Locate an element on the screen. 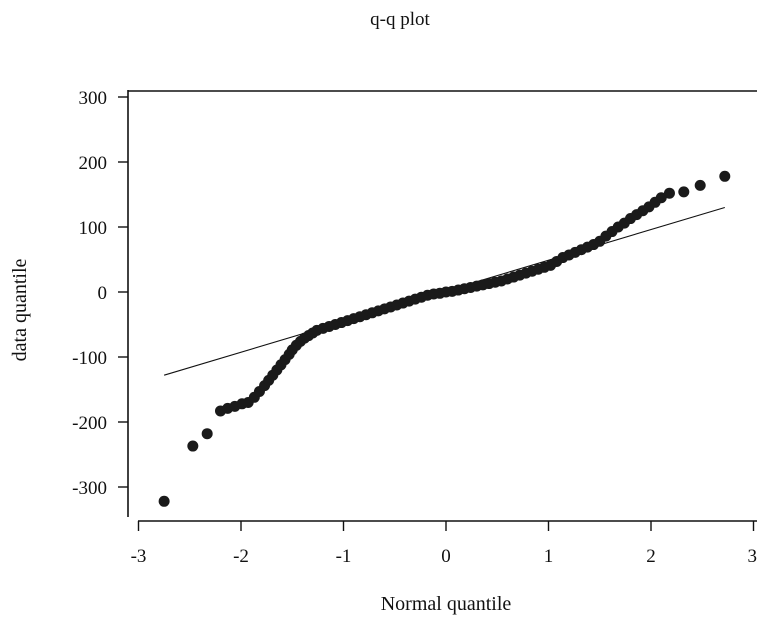  y-axis-ticks: -300 -200 -100 0 100 200 300 is located at coordinates (100, 293).